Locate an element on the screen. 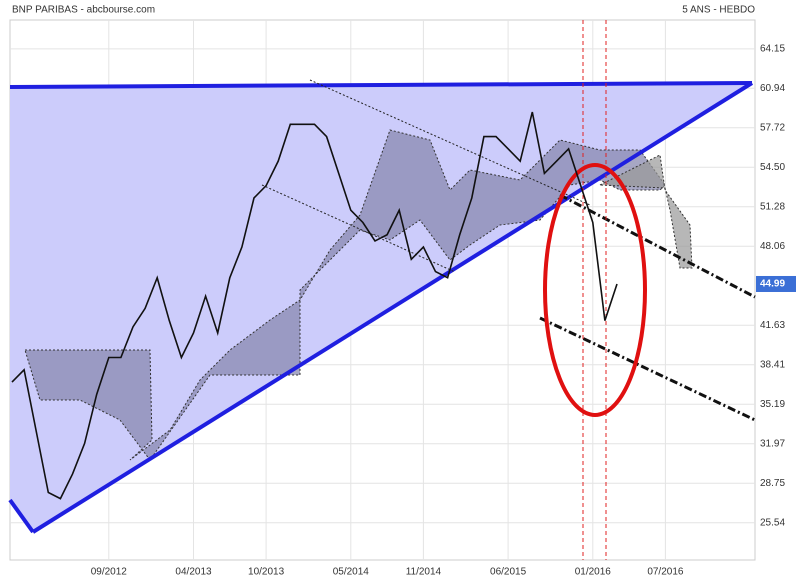 This screenshot has width=800, height=585. x-tick-label: 11/2014 is located at coordinates (424, 572).